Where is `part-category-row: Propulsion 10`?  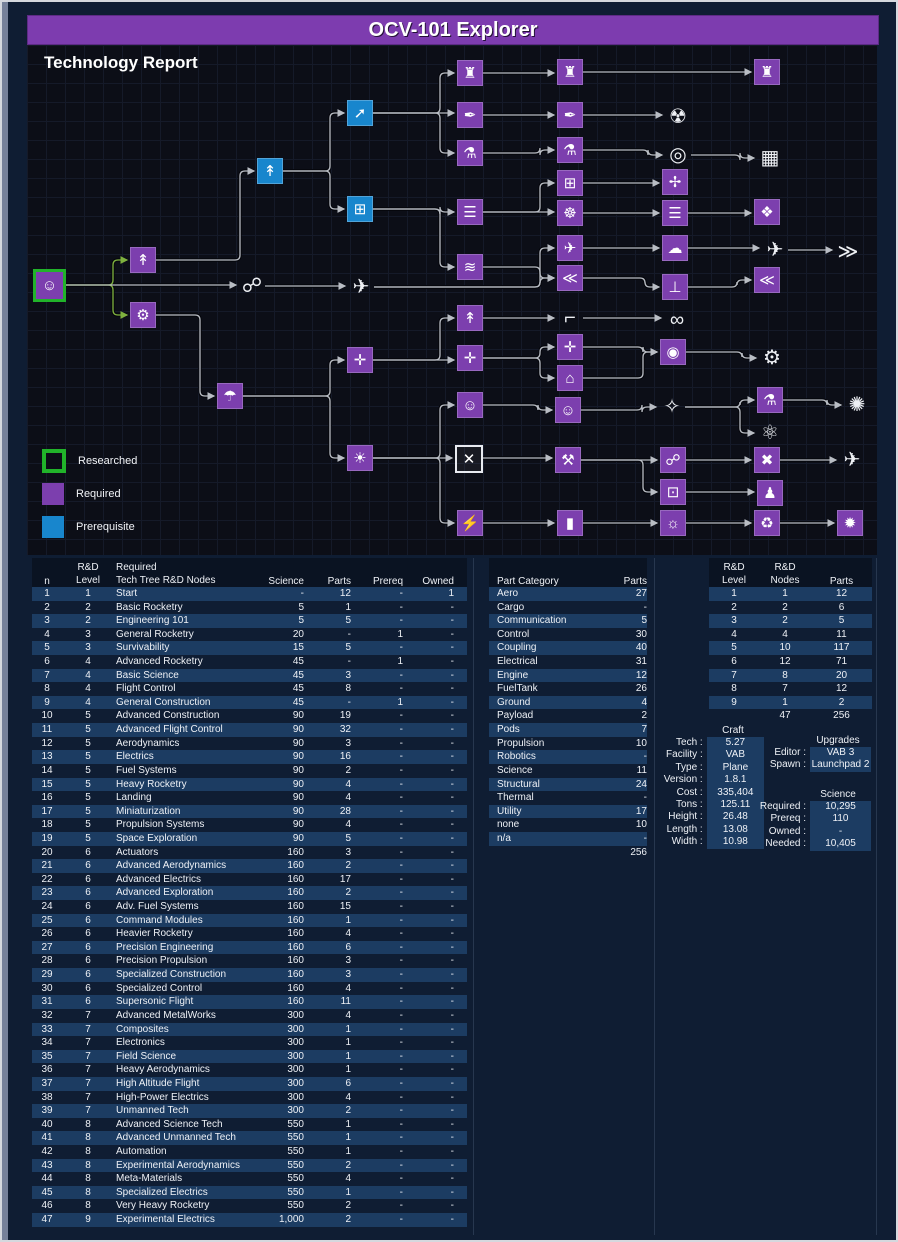 part-category-row: Propulsion 10 is located at coordinates (572, 743).